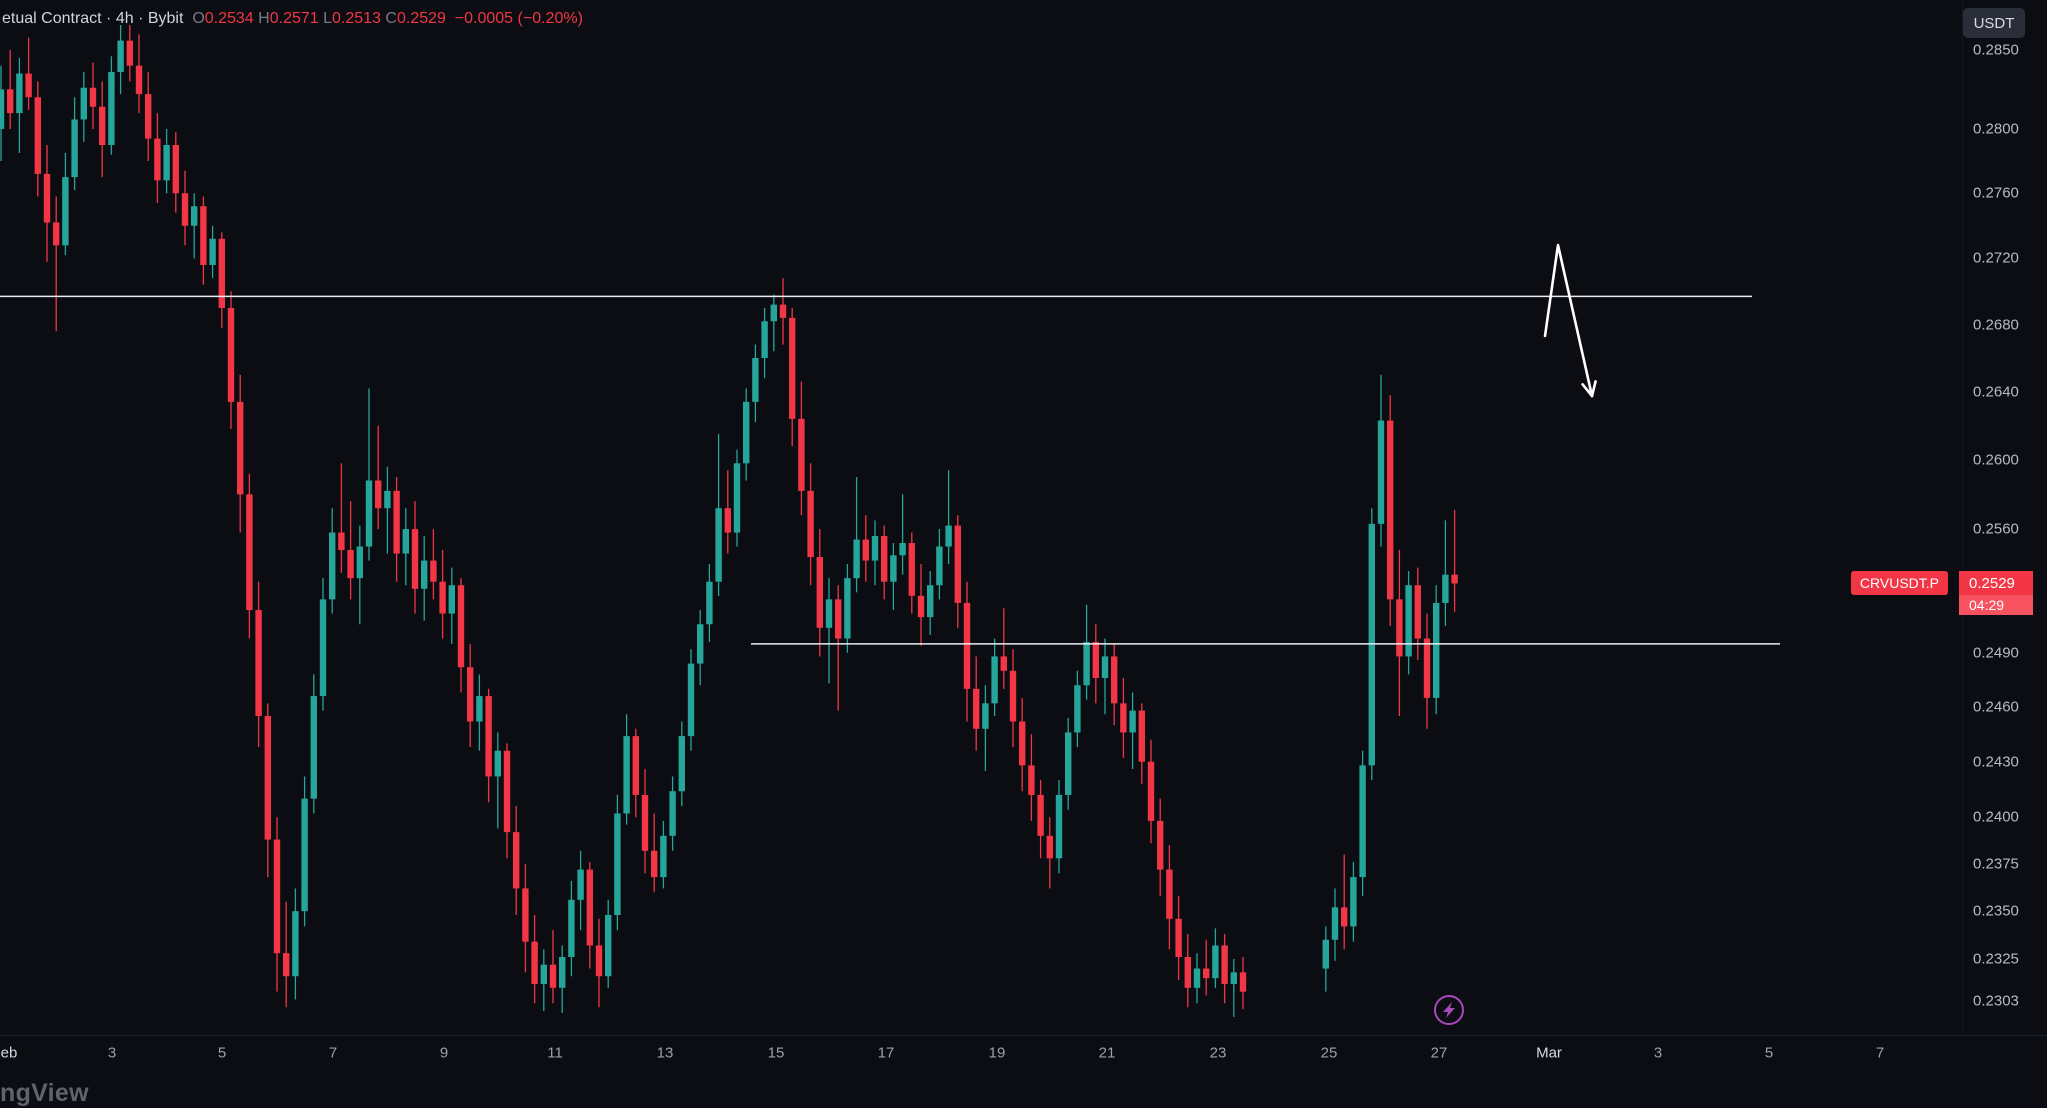  I want to click on currency-unit-button: USDT, so click(1994, 23).